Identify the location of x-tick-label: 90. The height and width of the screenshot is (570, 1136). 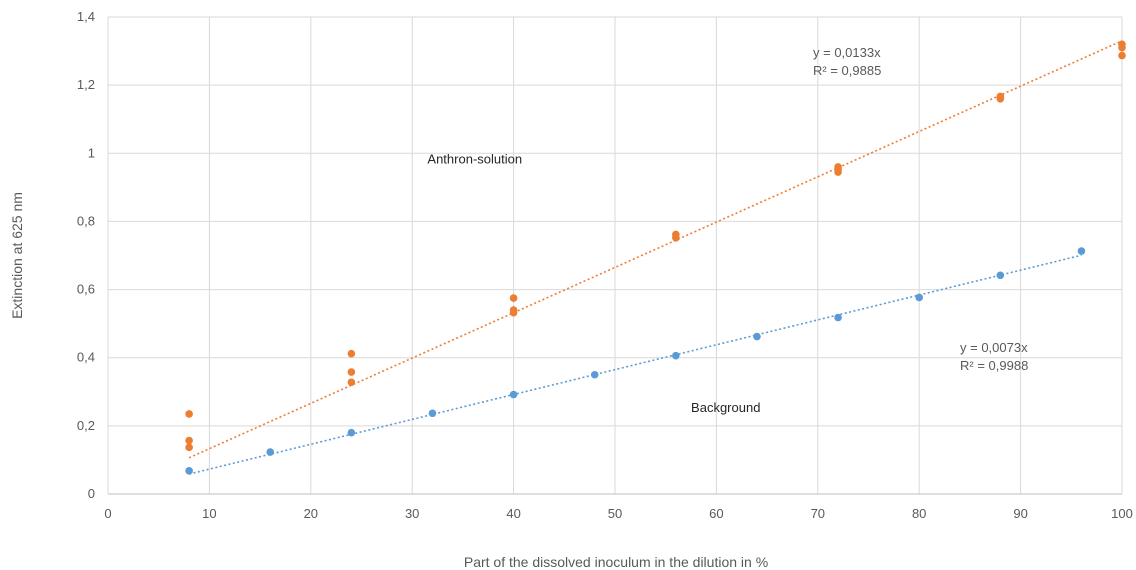
(1020, 513).